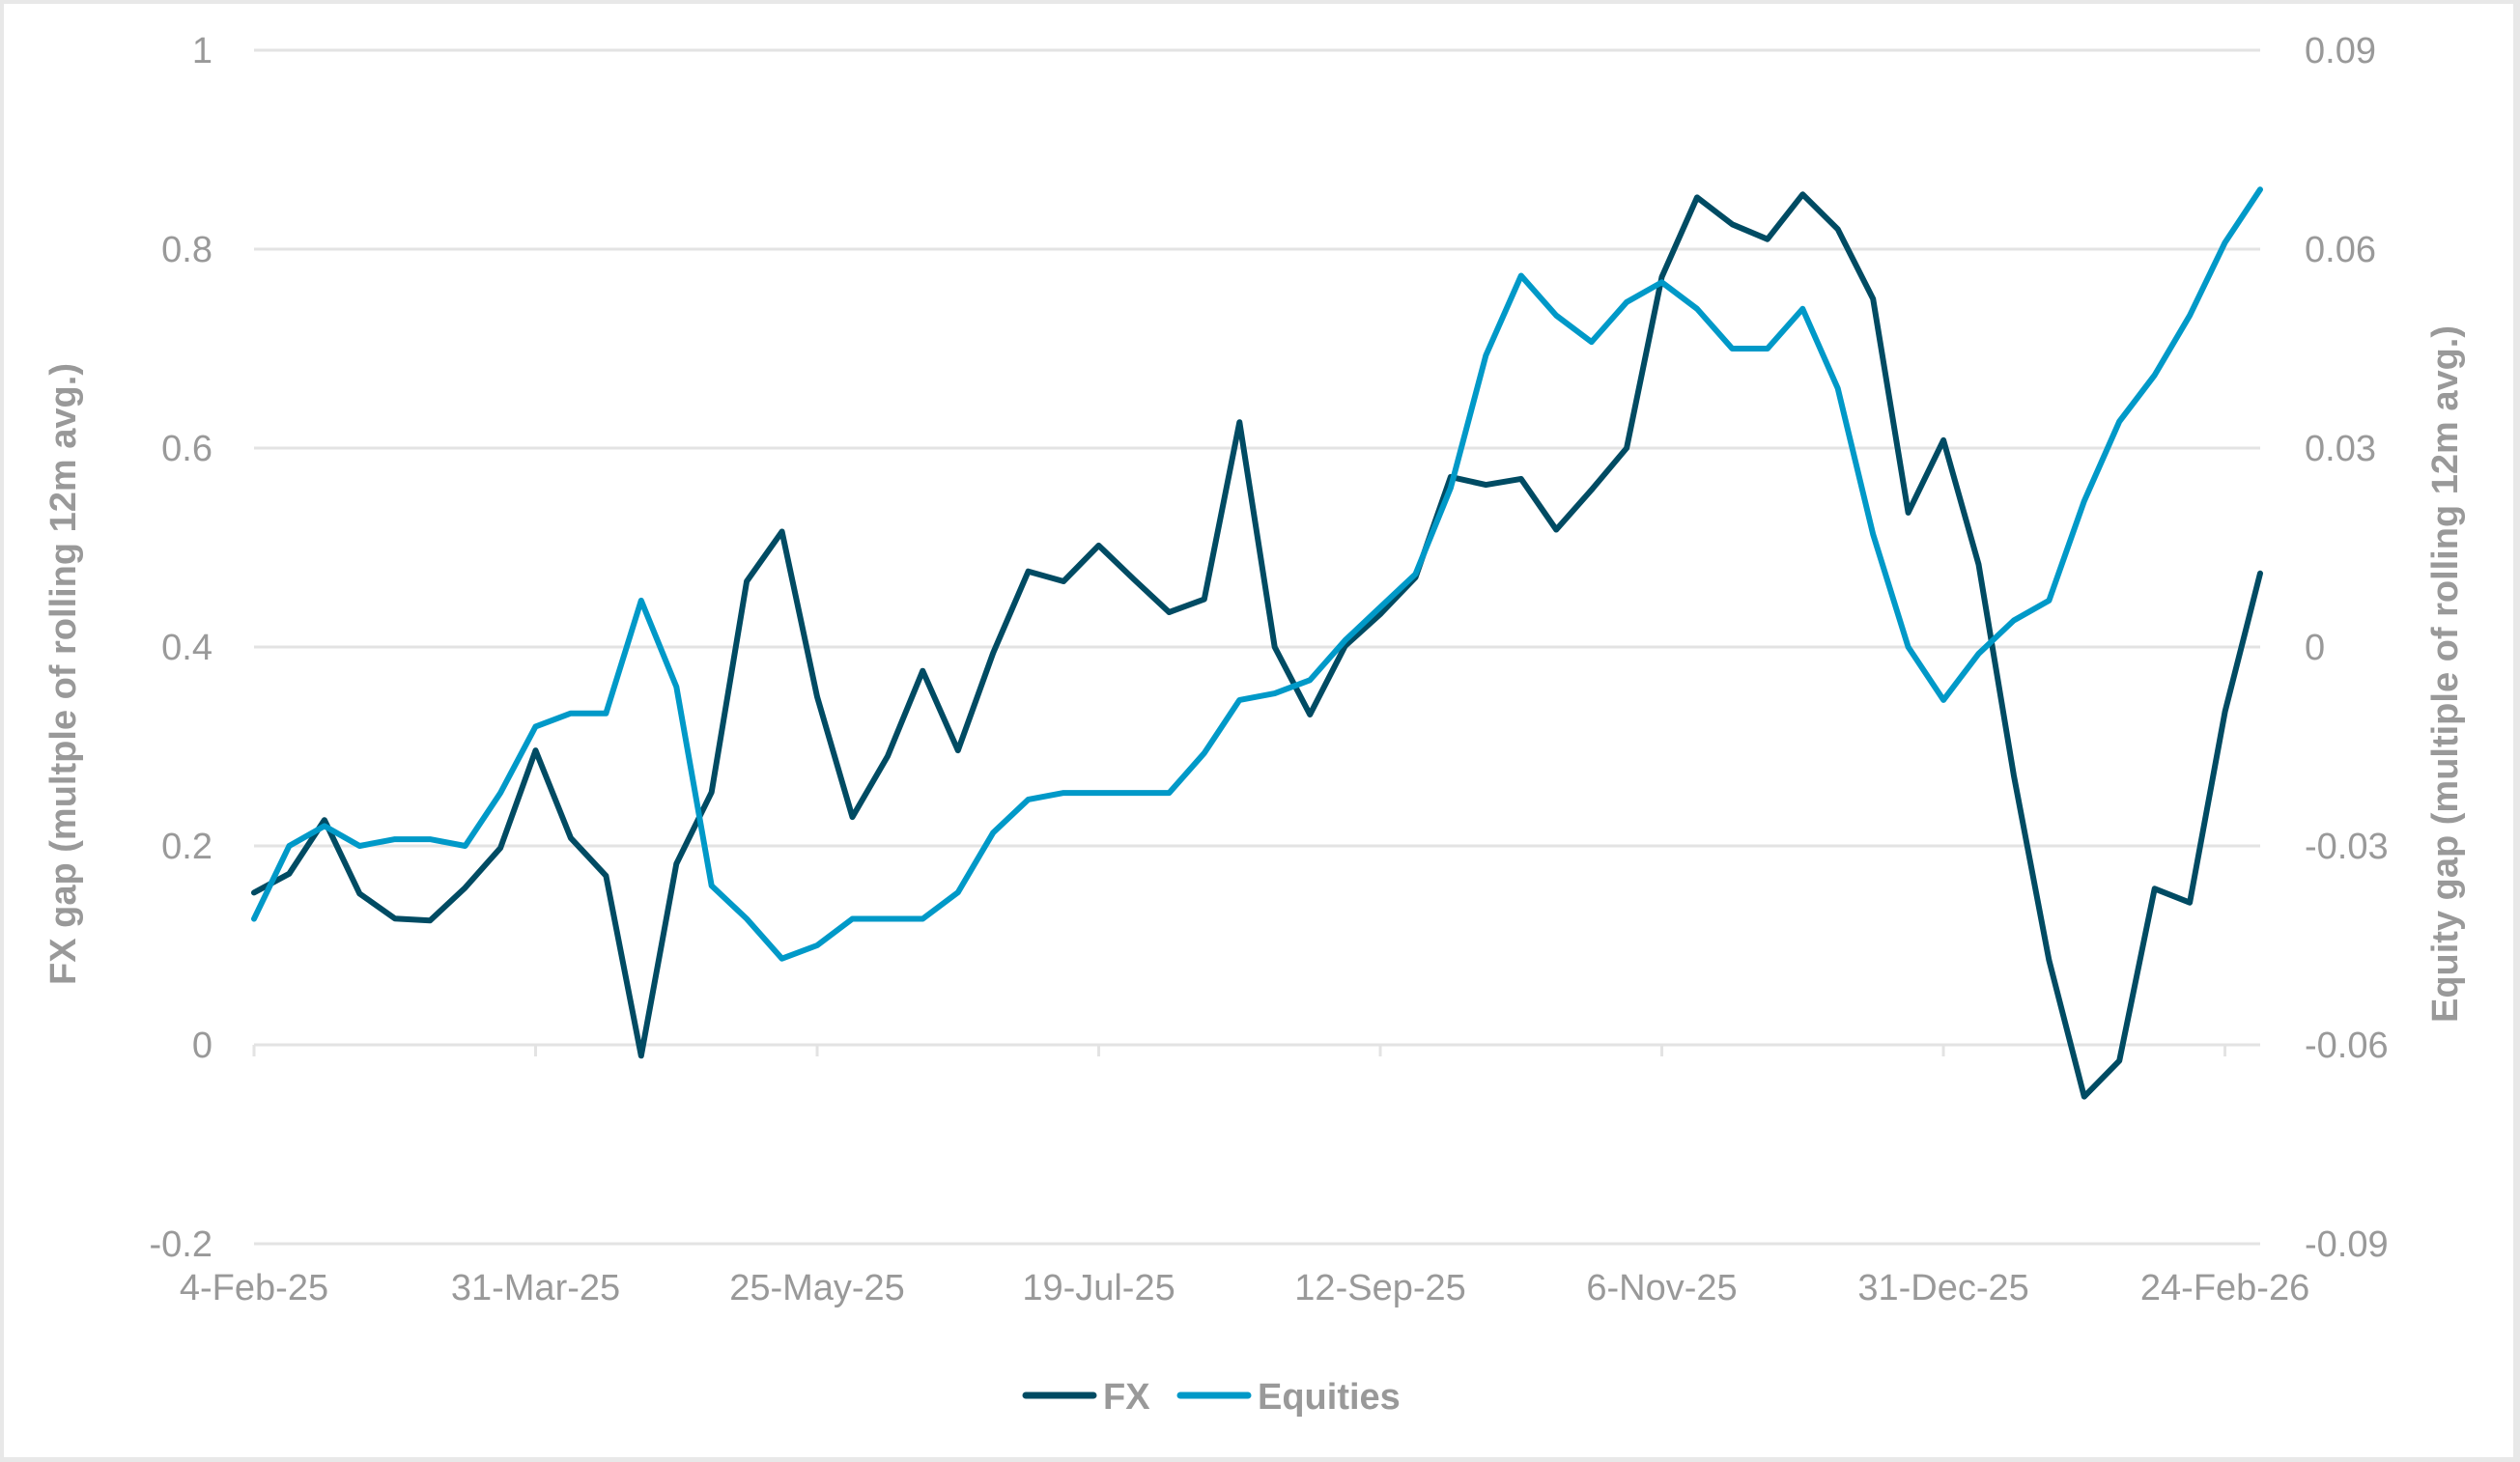 The width and height of the screenshot is (2520, 1462). I want to click on left-tick-label: 0.8, so click(187, 250).